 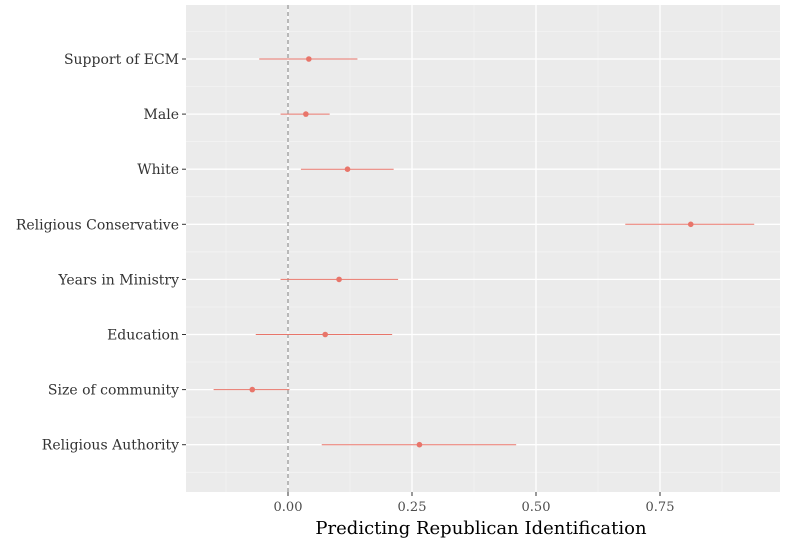 I want to click on y-tick-label: White, so click(x=158, y=170).